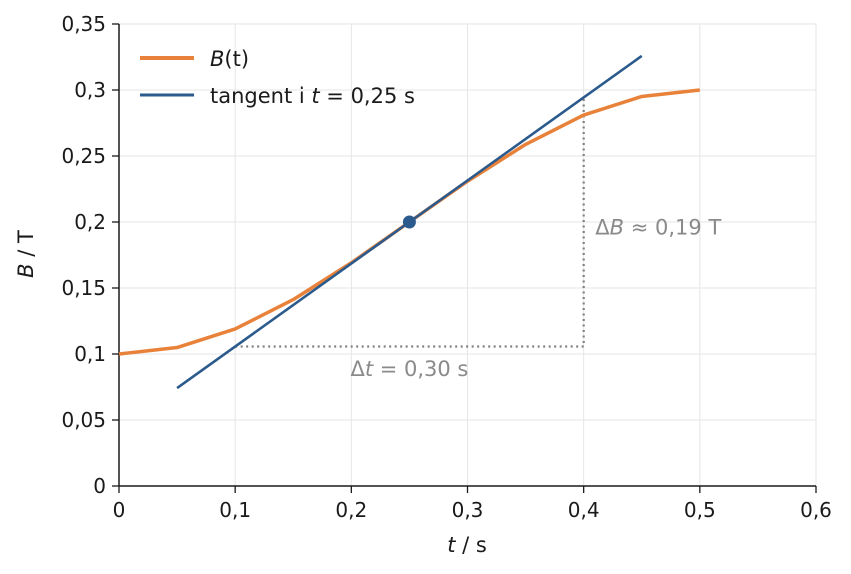 Image resolution: width=851 pixels, height=574 pixels. Describe the element at coordinates (700, 510) in the screenshot. I see `x-tick-label: 0,5` at that location.